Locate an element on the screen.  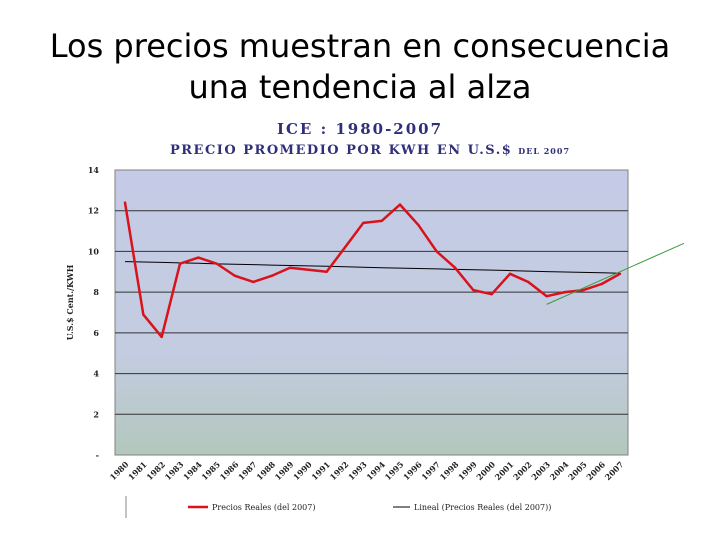
x-tick-label: 1990 is located at coordinates (302, 470).